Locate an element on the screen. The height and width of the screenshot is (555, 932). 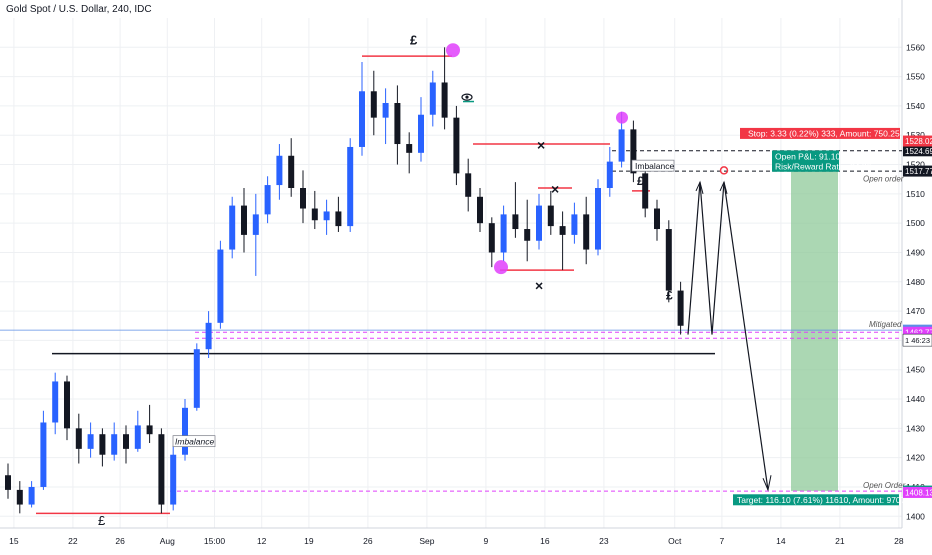
target-box is located at coordinates (816, 500).